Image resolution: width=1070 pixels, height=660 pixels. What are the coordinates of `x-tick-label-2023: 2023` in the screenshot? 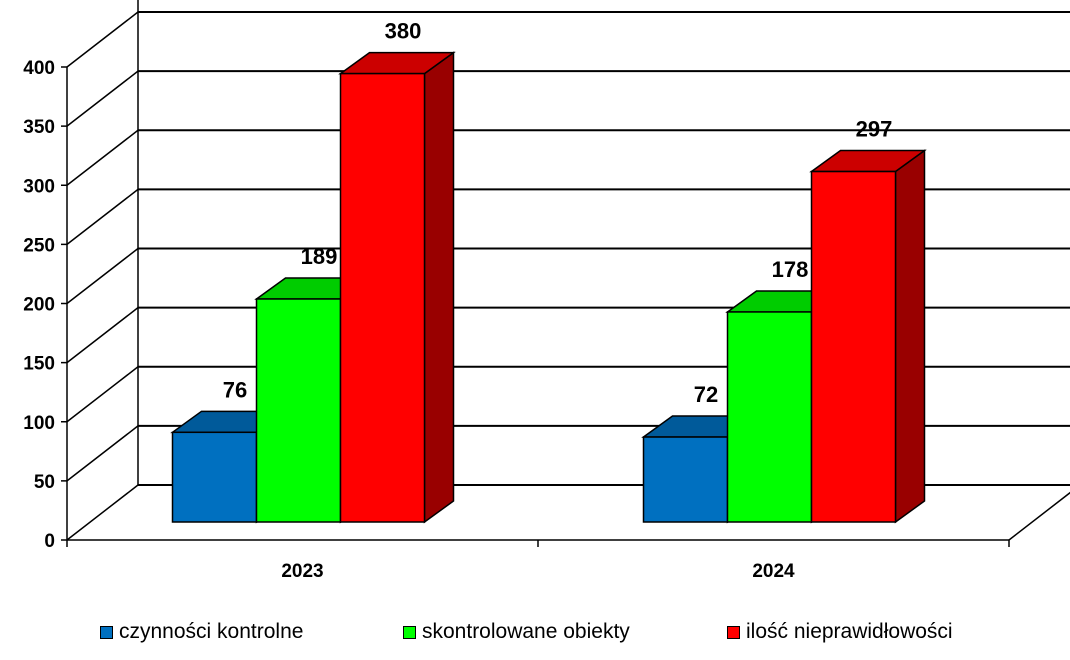 It's located at (302, 571).